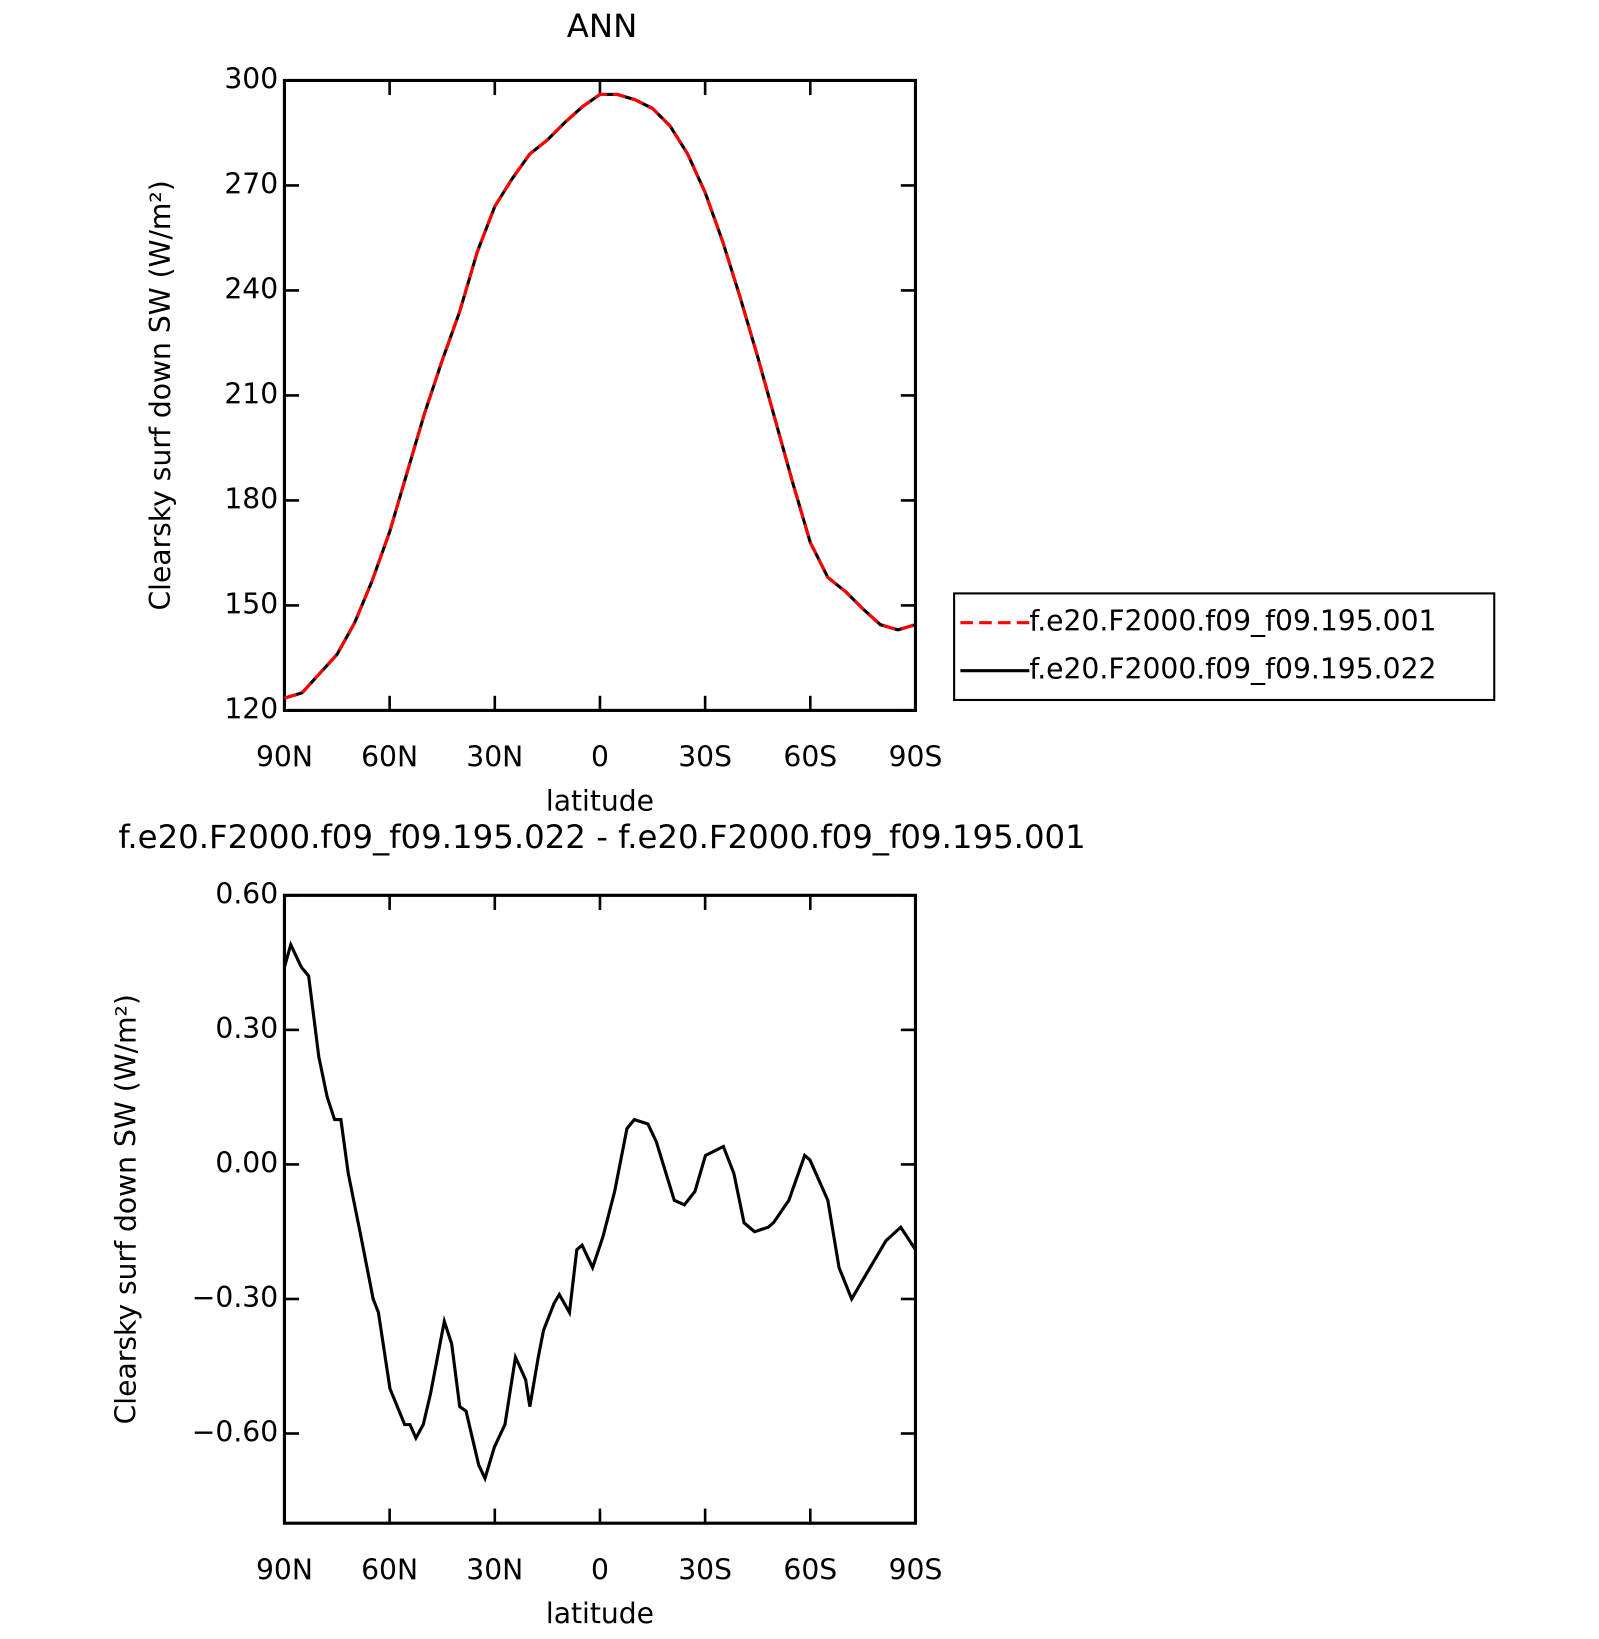 This screenshot has width=1599, height=1639. I want to click on y-tick-label: 300, so click(251, 78).